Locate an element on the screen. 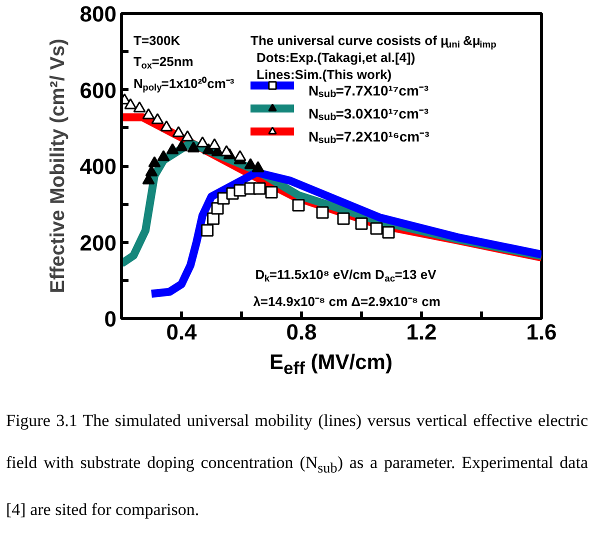  x-tick-label: 0.8 is located at coordinates (301, 332).